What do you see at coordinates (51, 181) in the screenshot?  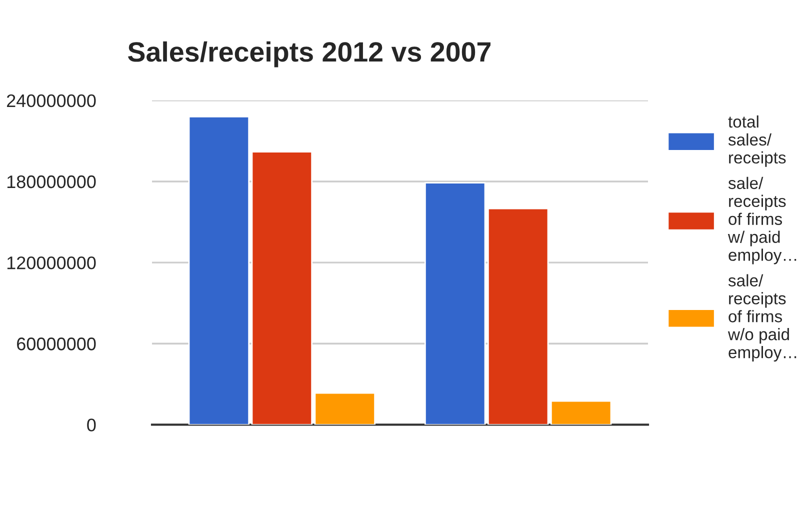 I see `y-tick-label: 180000000` at bounding box center [51, 181].